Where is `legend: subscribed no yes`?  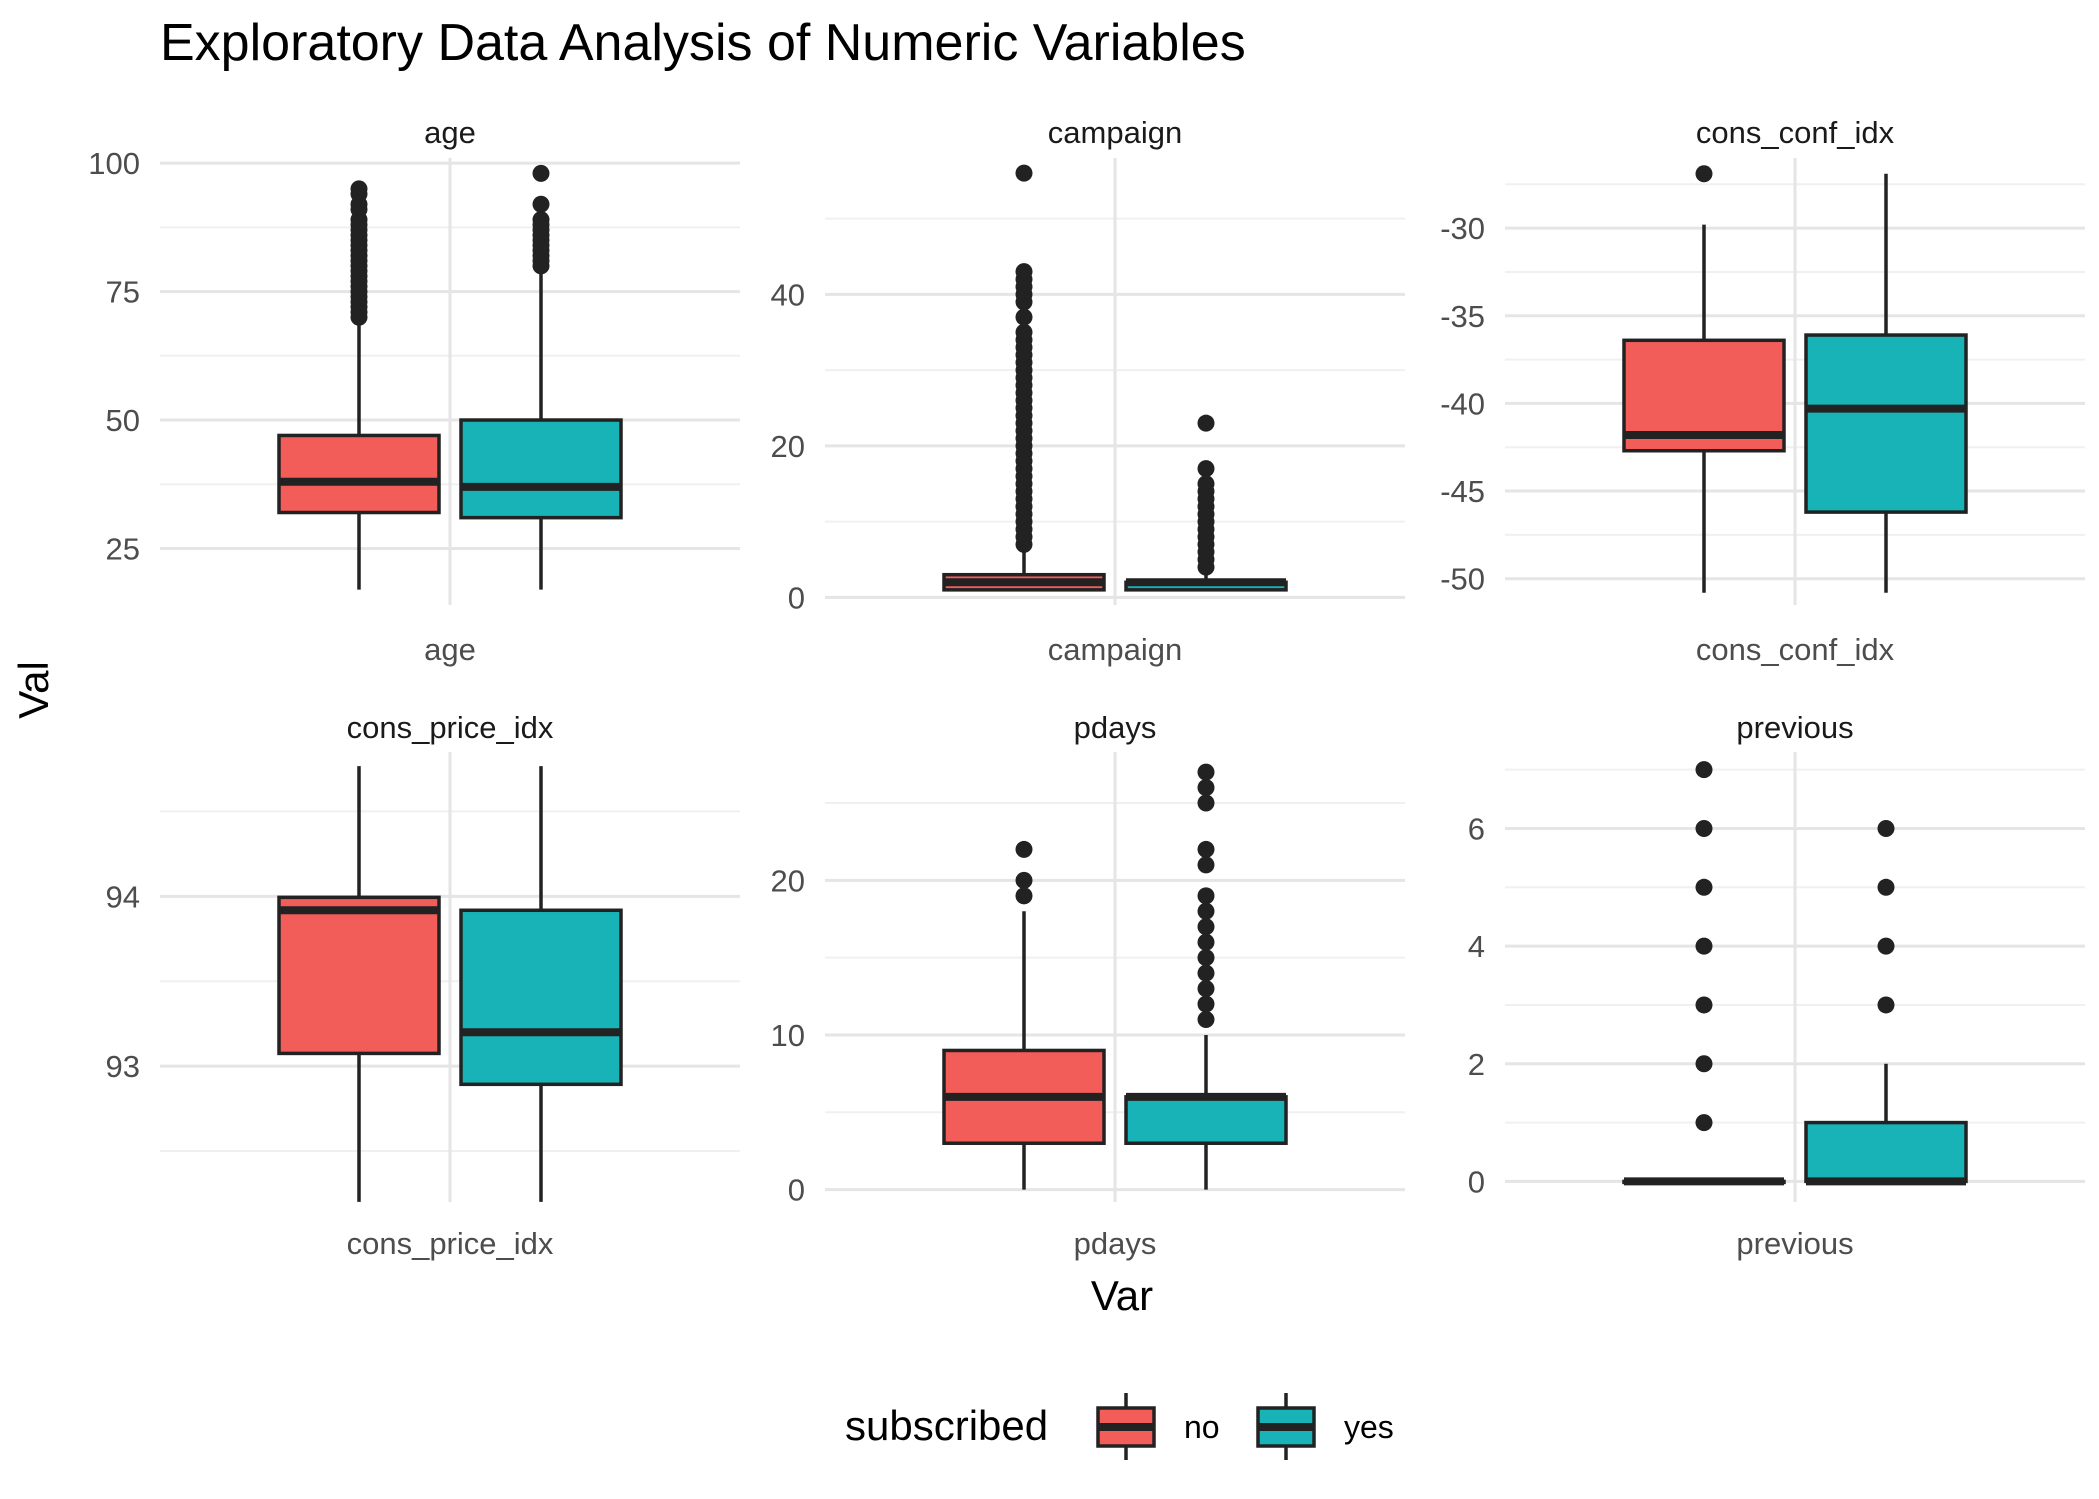
legend: subscribed no yes is located at coordinates (1119, 1426).